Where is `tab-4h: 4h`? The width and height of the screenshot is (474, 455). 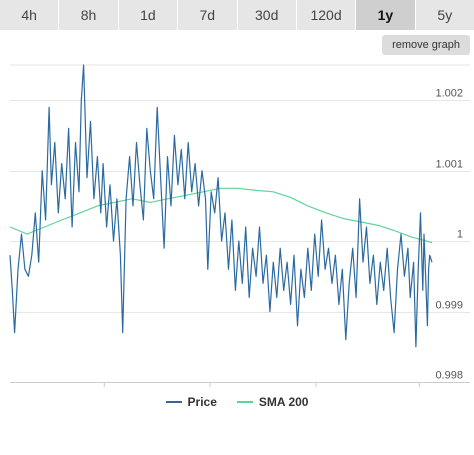
tab-4h: 4h is located at coordinates (30, 15).